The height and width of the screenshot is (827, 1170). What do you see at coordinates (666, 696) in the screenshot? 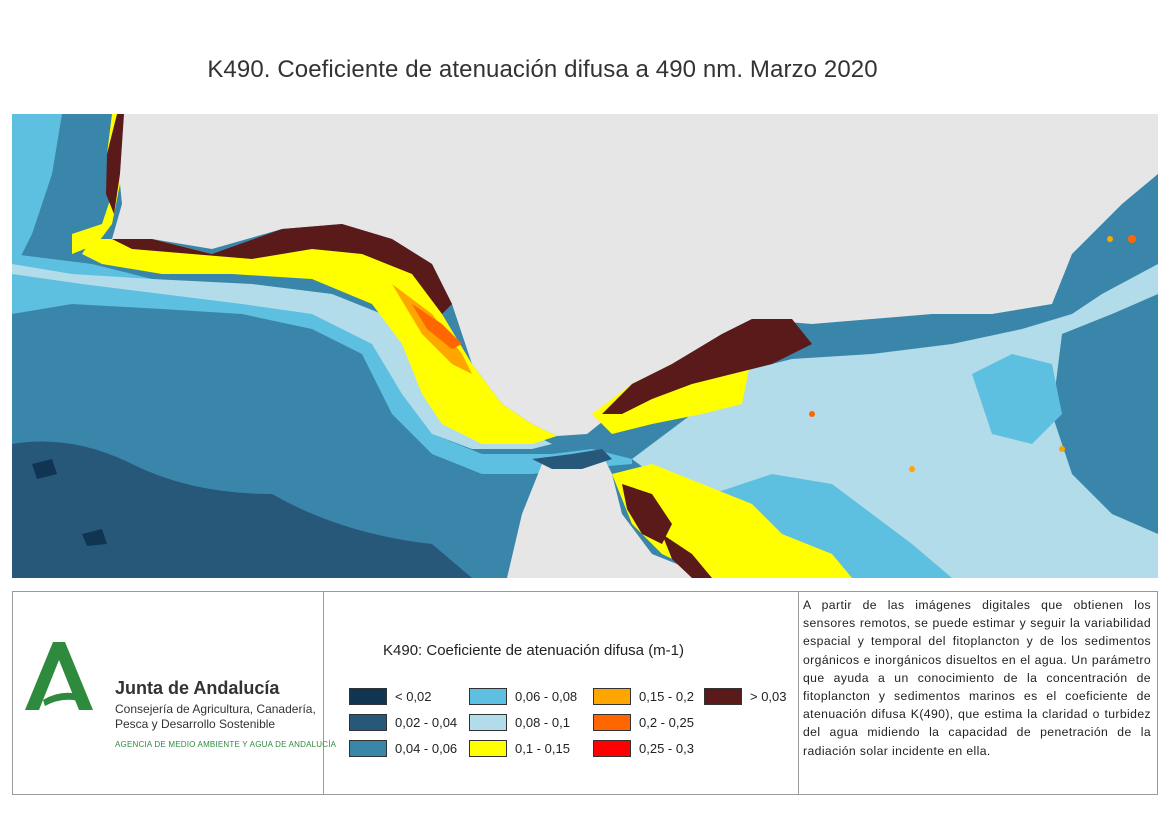
I see `legend-label: 0,15 - 0,2` at bounding box center [666, 696].